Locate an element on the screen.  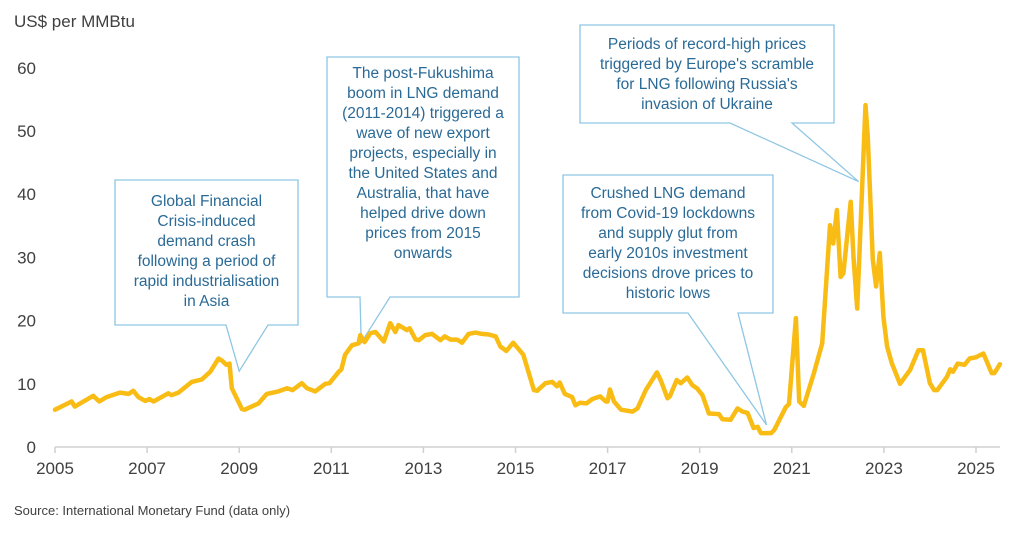
x-tick-label: 2019 is located at coordinates (700, 468).